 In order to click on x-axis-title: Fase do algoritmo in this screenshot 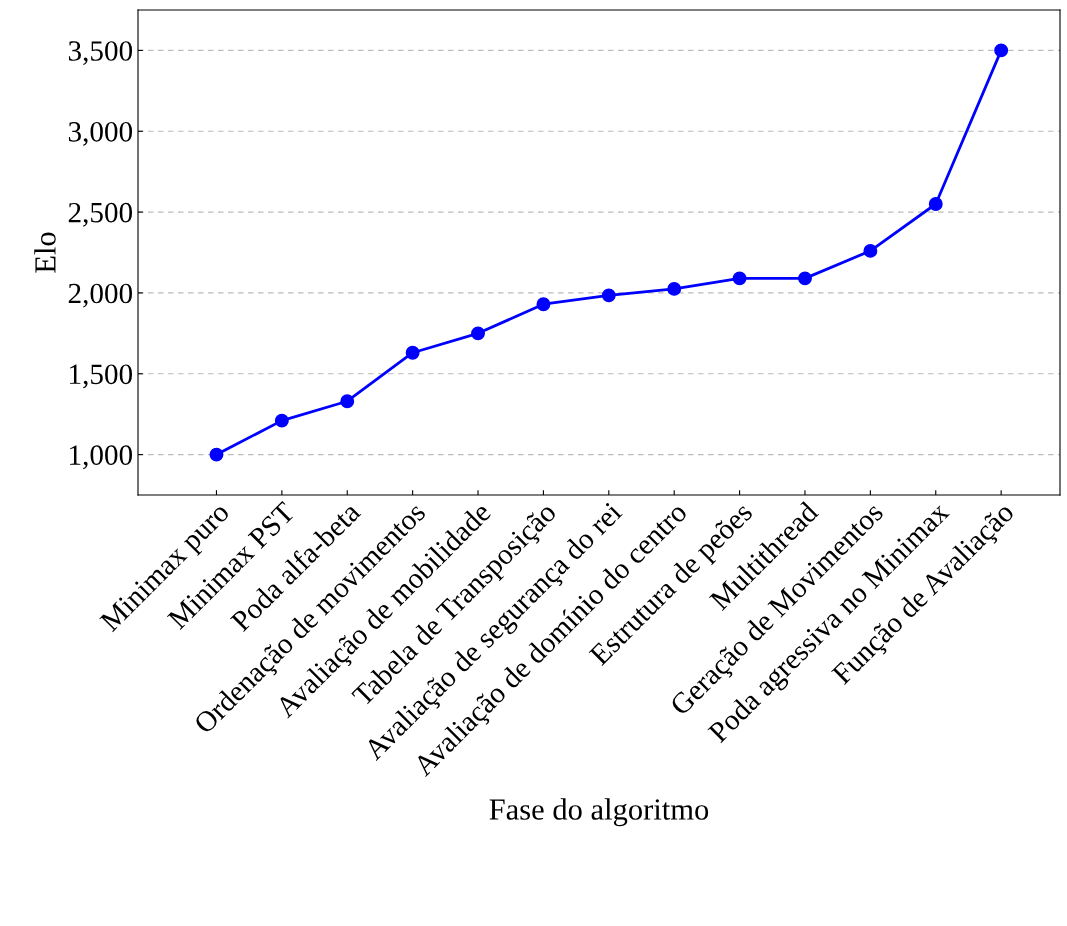, I will do `click(599, 812)`.